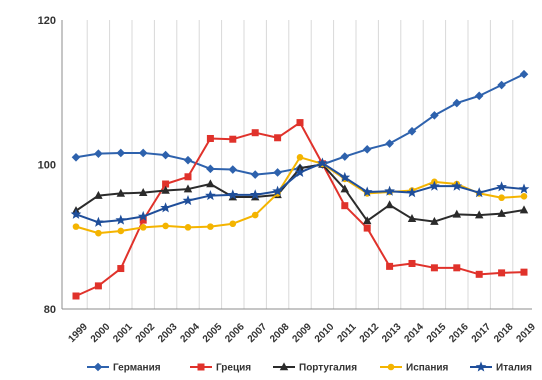 The width and height of the screenshot is (542, 380). Describe the element at coordinates (76, 157) in the screenshot. I see `data-point-1-1999` at that location.